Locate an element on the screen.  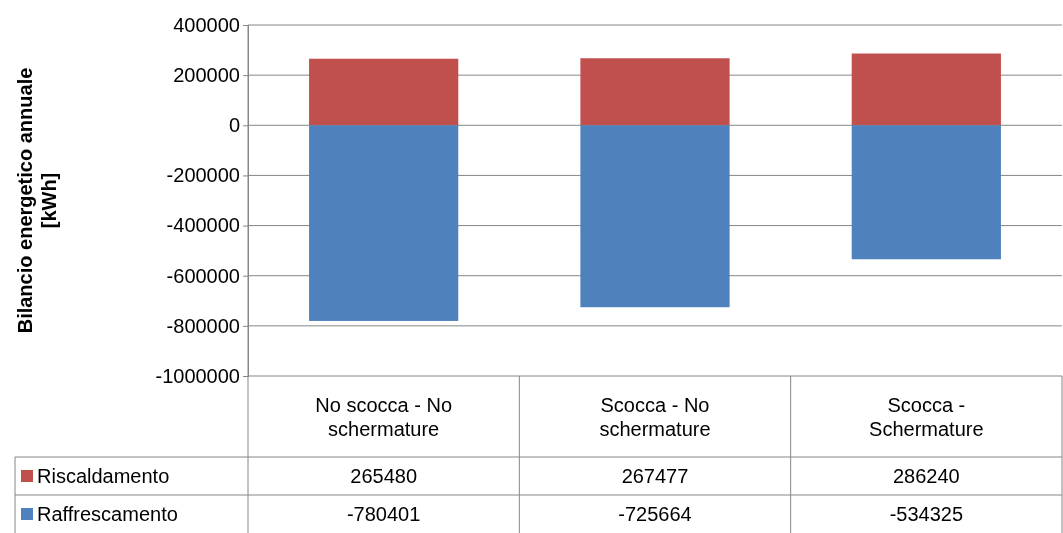
y-tick-label: -400000 is located at coordinates (203, 225).